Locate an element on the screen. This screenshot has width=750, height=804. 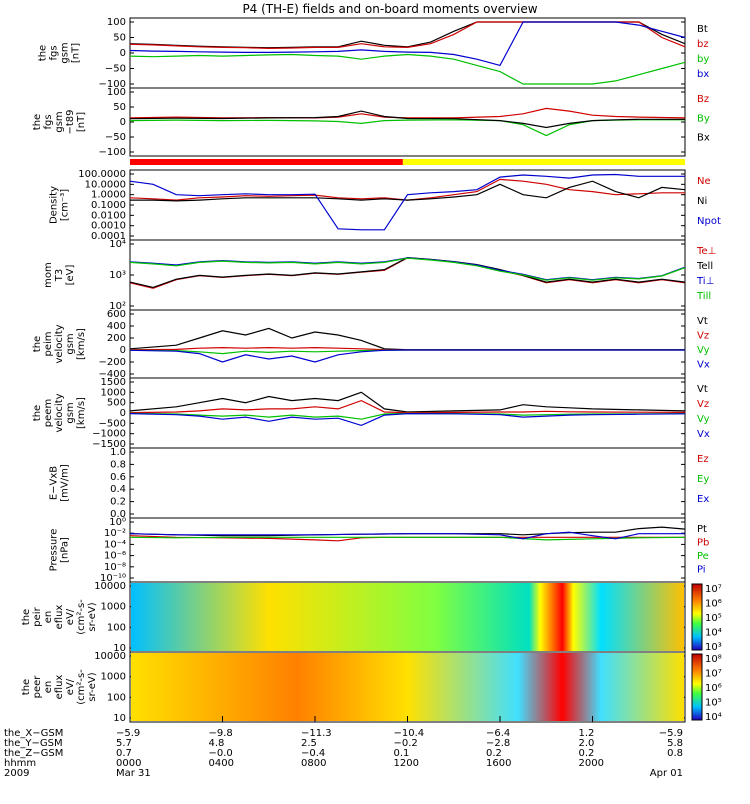
ylabel-fgs-t89-2: gsm is located at coordinates (59, 121).